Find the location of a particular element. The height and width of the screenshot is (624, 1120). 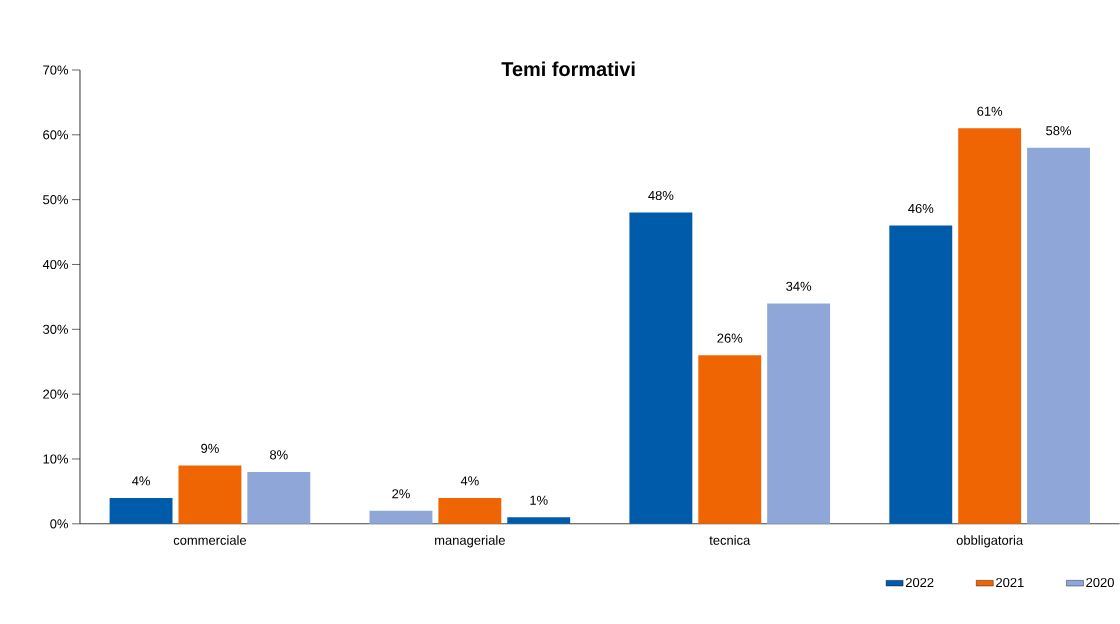

data-label: 61% is located at coordinates (990, 111).